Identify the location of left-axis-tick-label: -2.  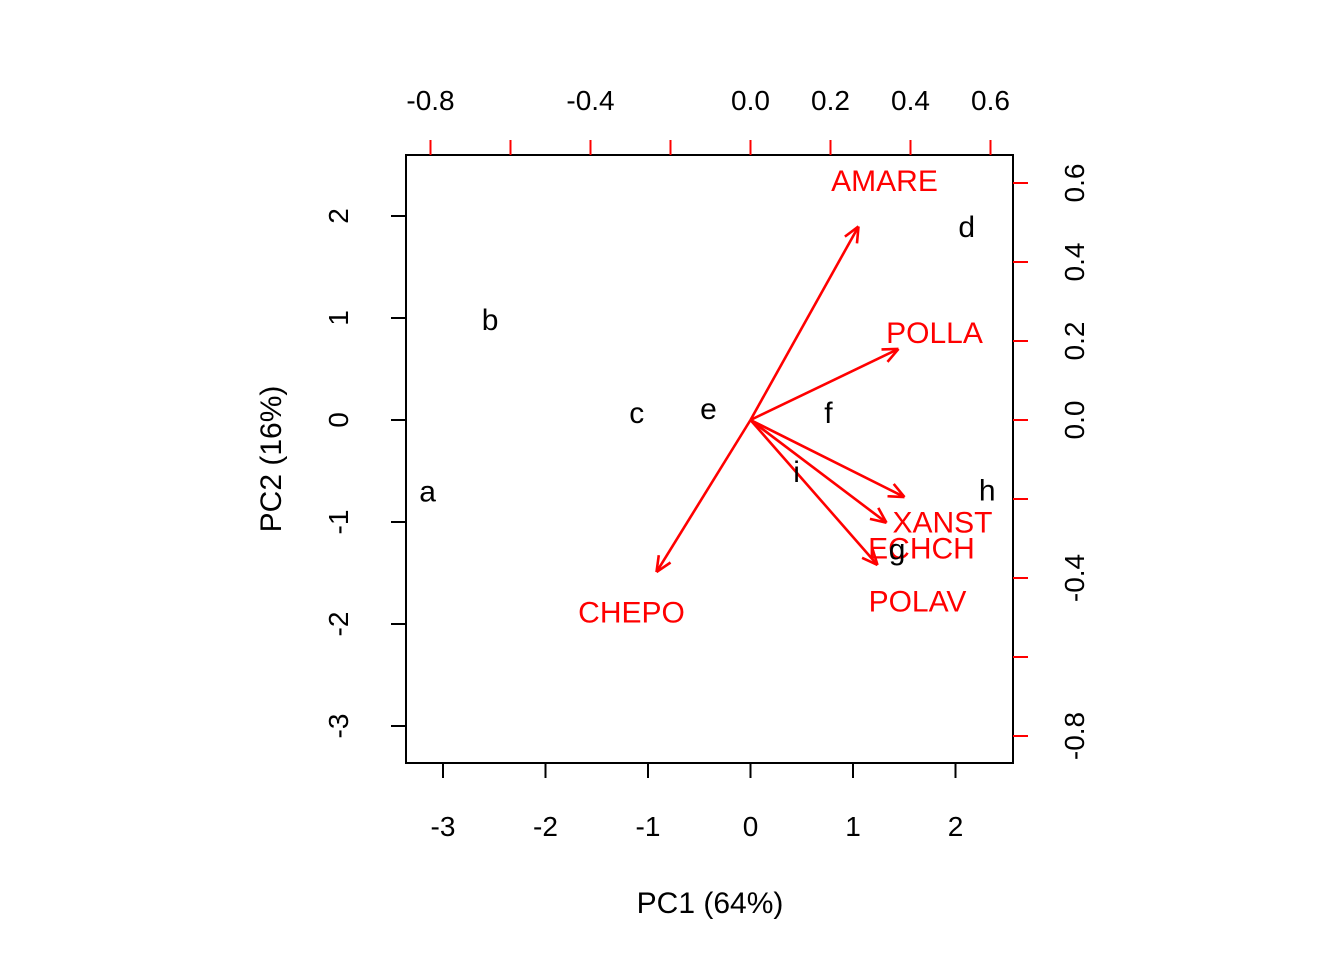
(338, 624).